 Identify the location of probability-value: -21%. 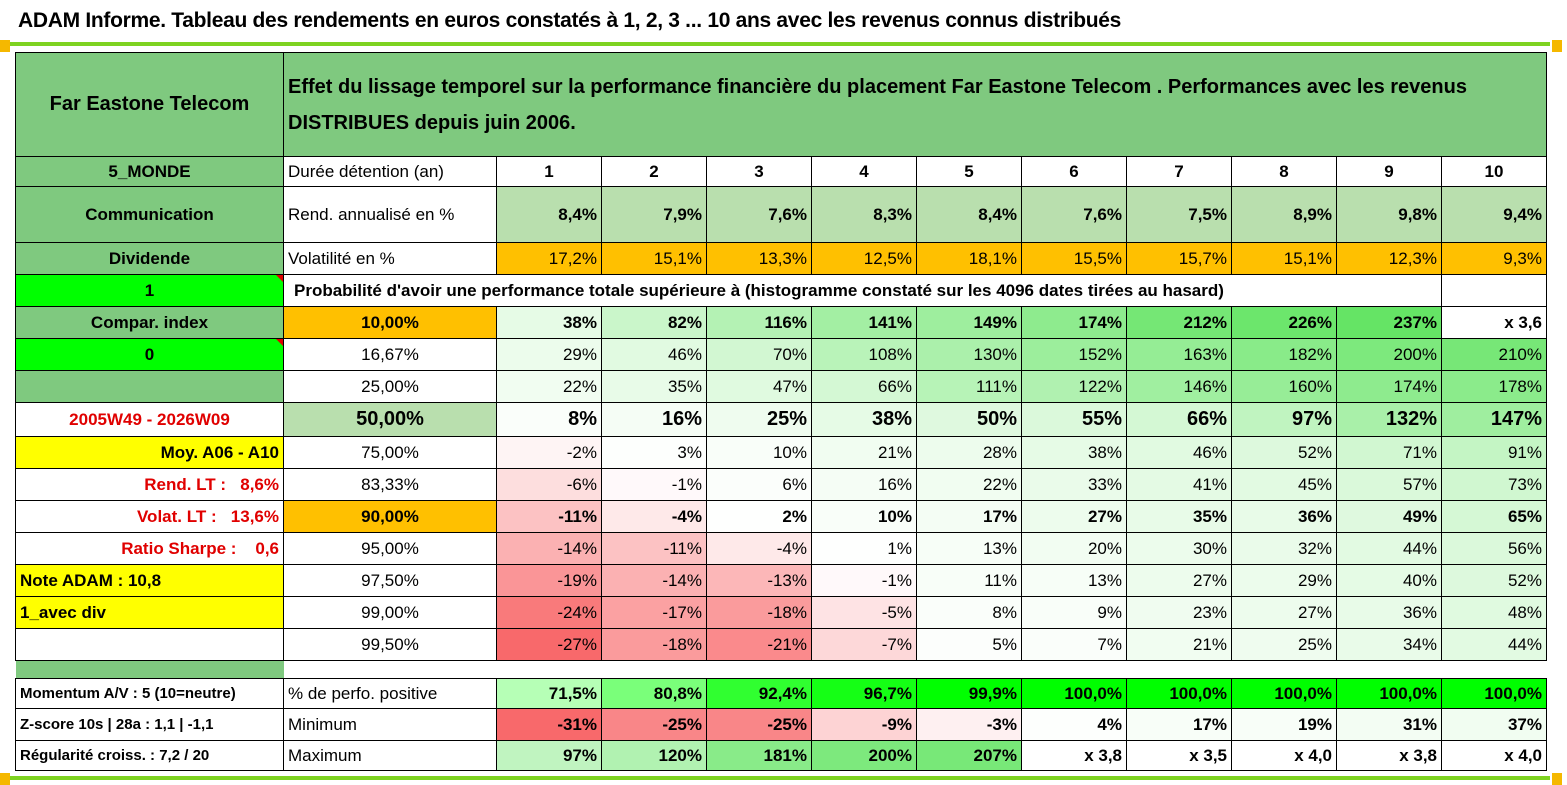
(759, 644).